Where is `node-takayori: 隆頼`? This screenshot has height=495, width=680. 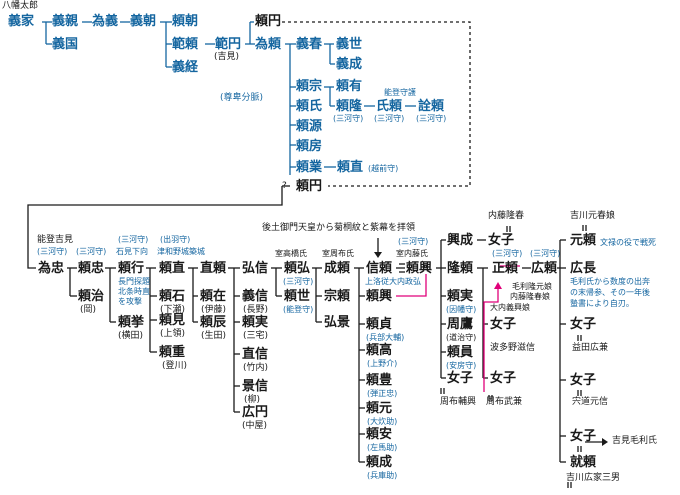 node-takayori: 隆頼 is located at coordinates (460, 268).